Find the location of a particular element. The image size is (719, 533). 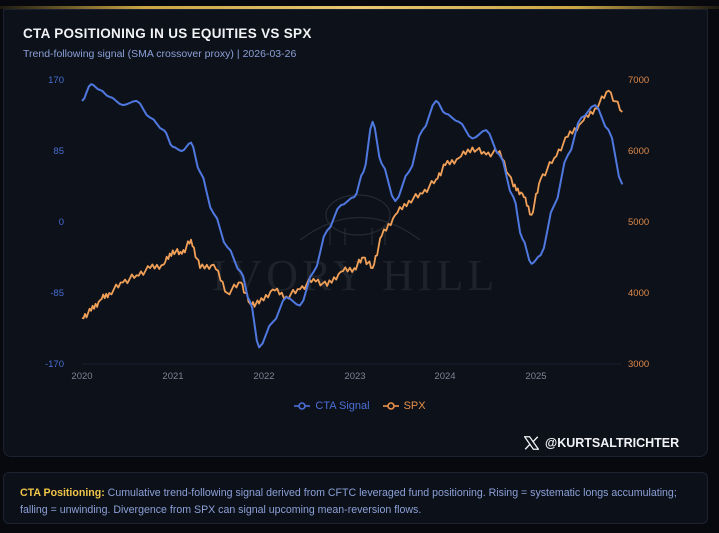

x-tick: 2025 is located at coordinates (536, 376).